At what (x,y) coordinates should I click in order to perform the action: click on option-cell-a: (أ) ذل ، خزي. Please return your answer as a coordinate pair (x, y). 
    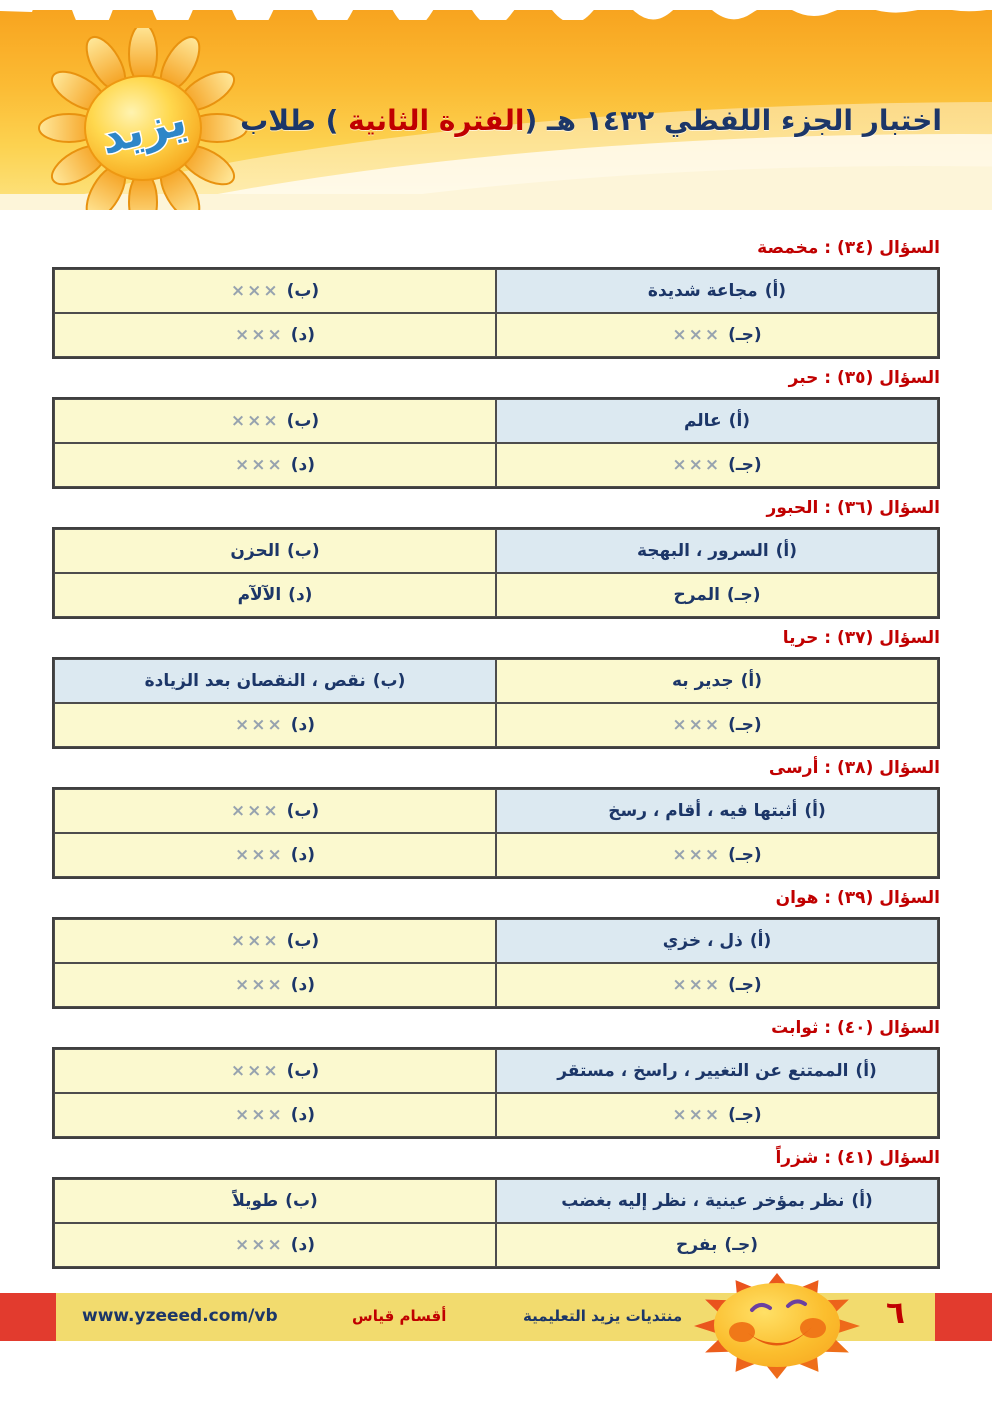
    Looking at the image, I should click on (717, 941).